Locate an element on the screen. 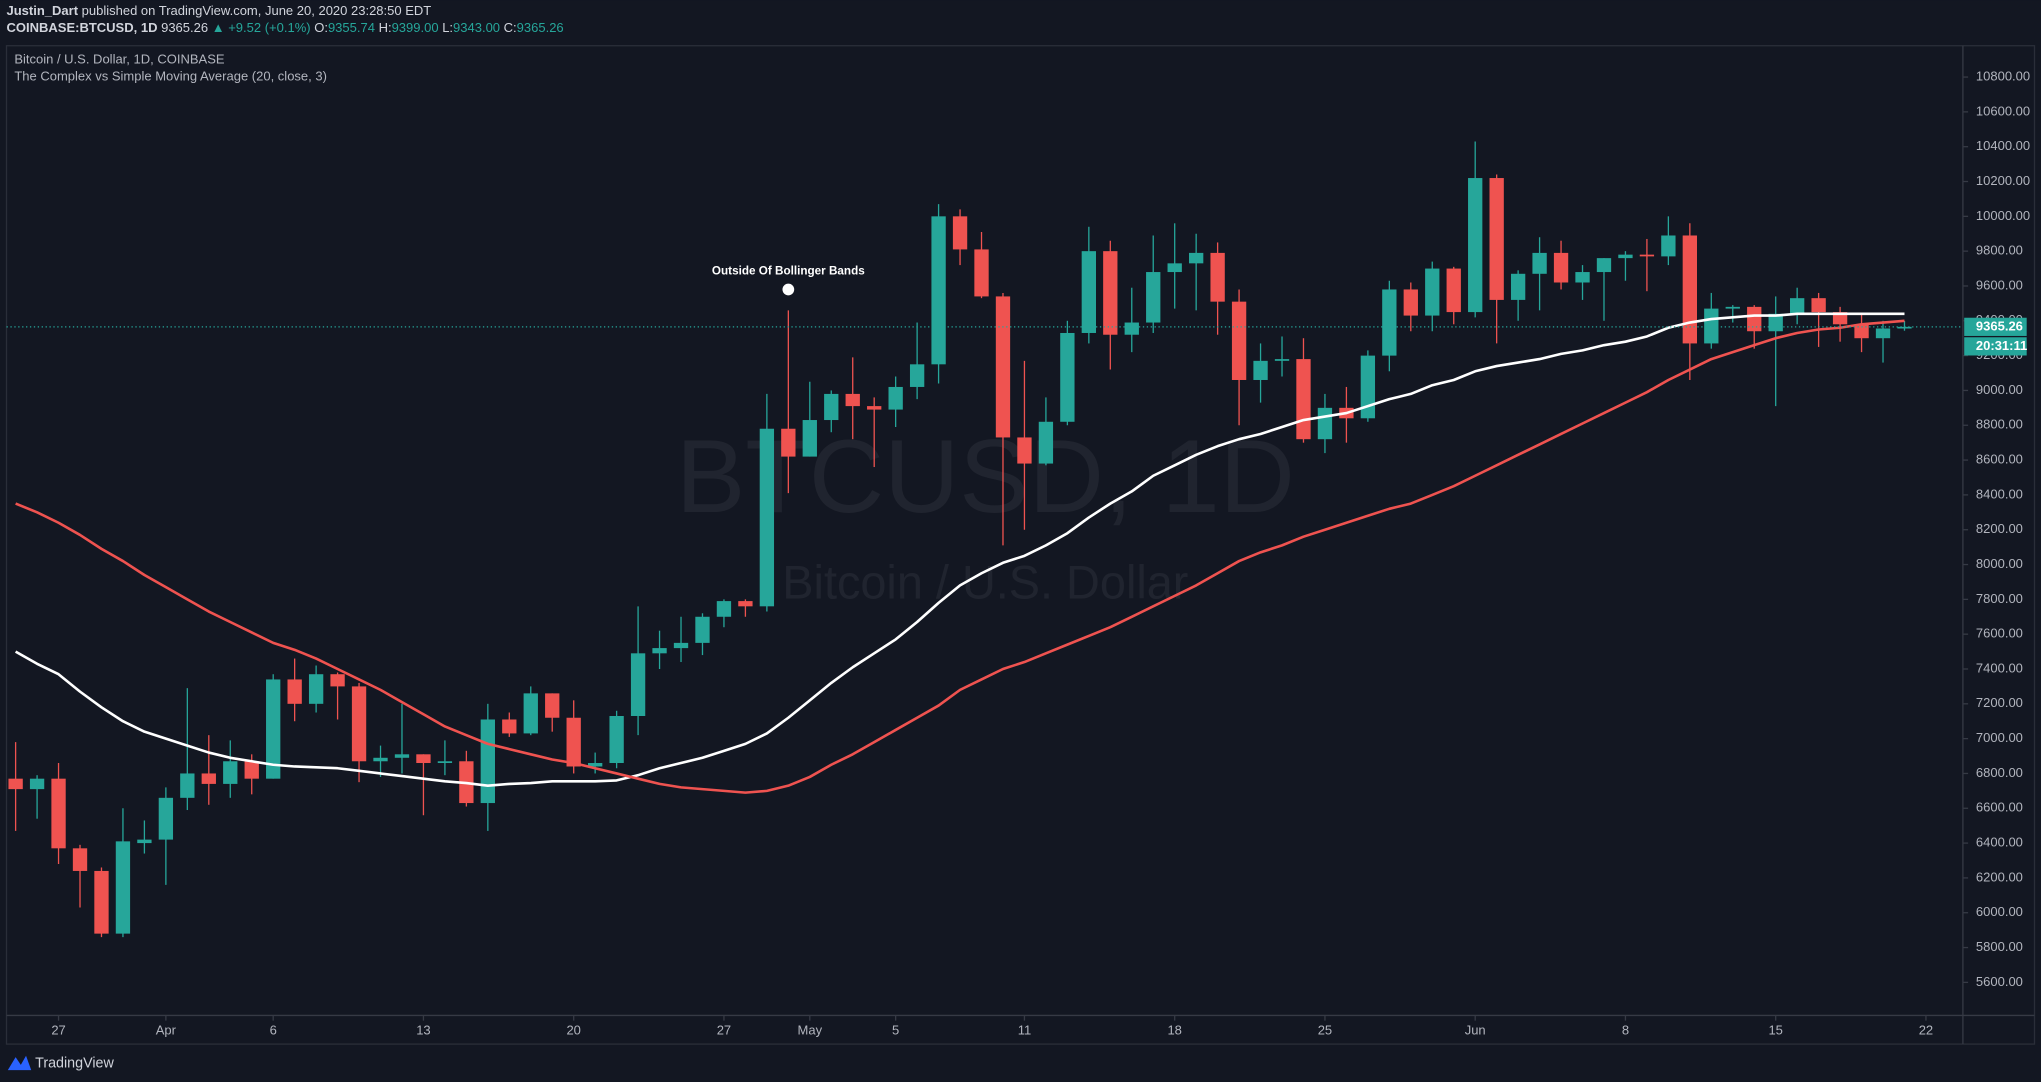  x-tick-label: 11 is located at coordinates (1025, 1030).